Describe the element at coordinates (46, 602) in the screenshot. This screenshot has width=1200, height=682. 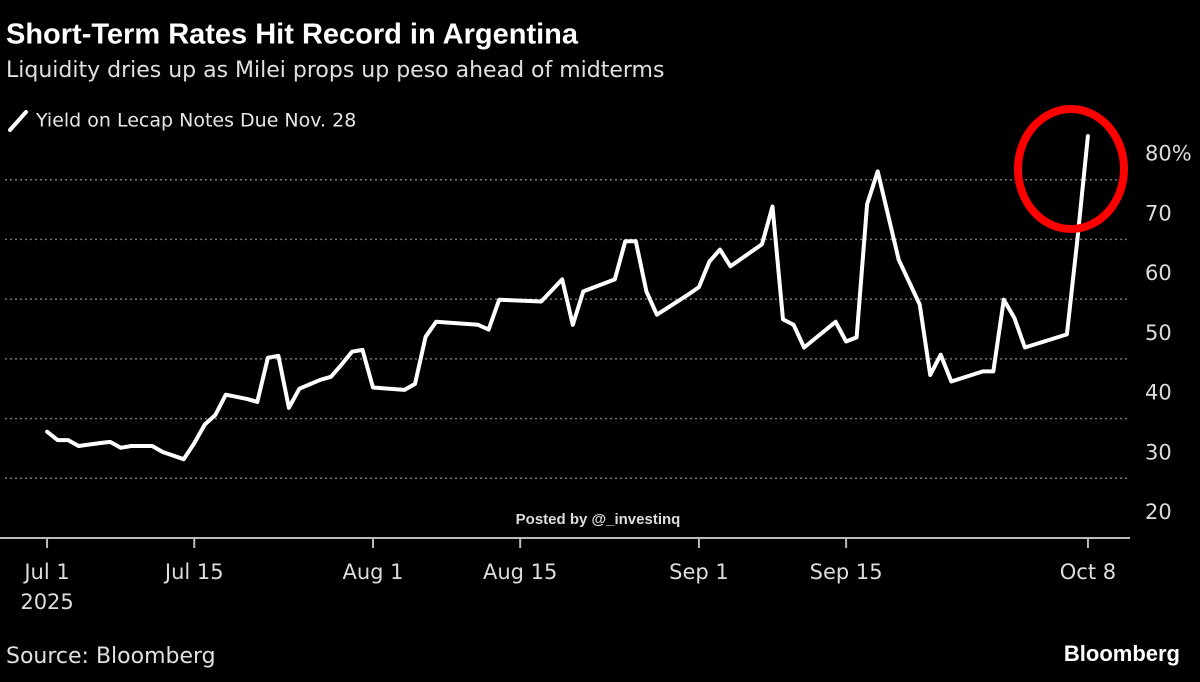
I see `x-year-label: 2025` at that location.